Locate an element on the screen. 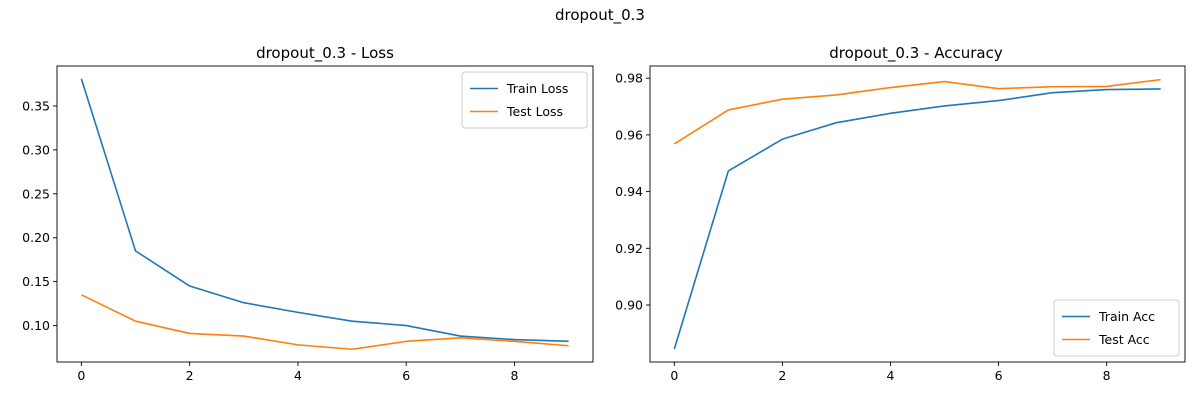 The image size is (1200, 400). accuracy-y-tick-label: 0.94 is located at coordinates (629, 191).